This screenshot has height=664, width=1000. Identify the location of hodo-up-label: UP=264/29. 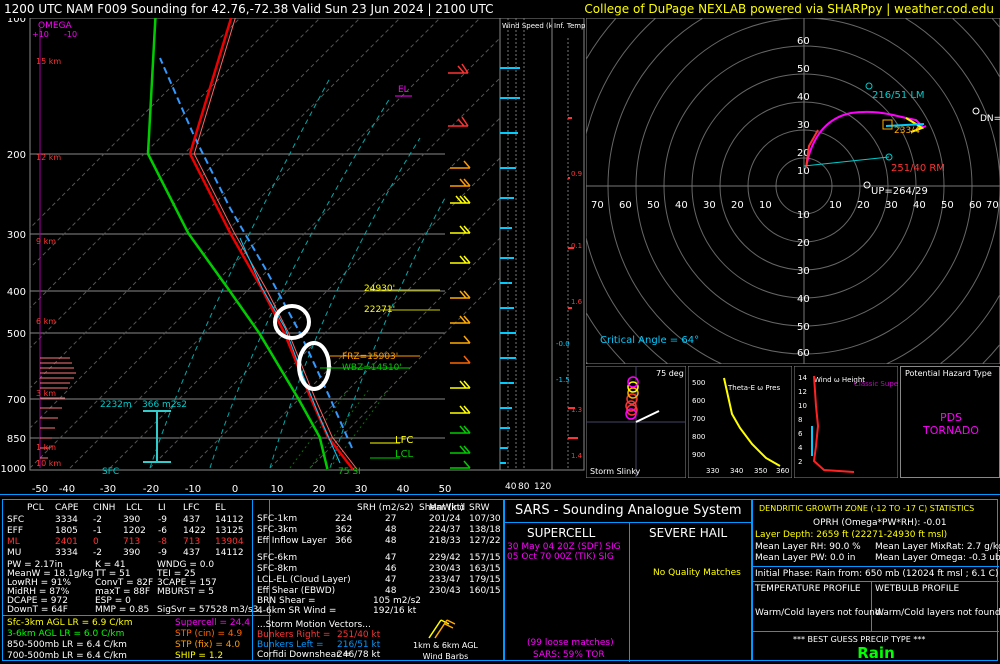
(899, 191).